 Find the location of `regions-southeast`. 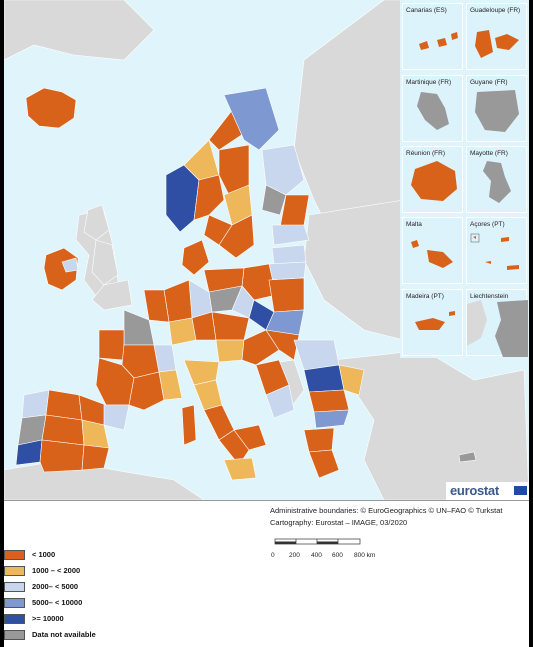

regions-southeast is located at coordinates (310, 409).